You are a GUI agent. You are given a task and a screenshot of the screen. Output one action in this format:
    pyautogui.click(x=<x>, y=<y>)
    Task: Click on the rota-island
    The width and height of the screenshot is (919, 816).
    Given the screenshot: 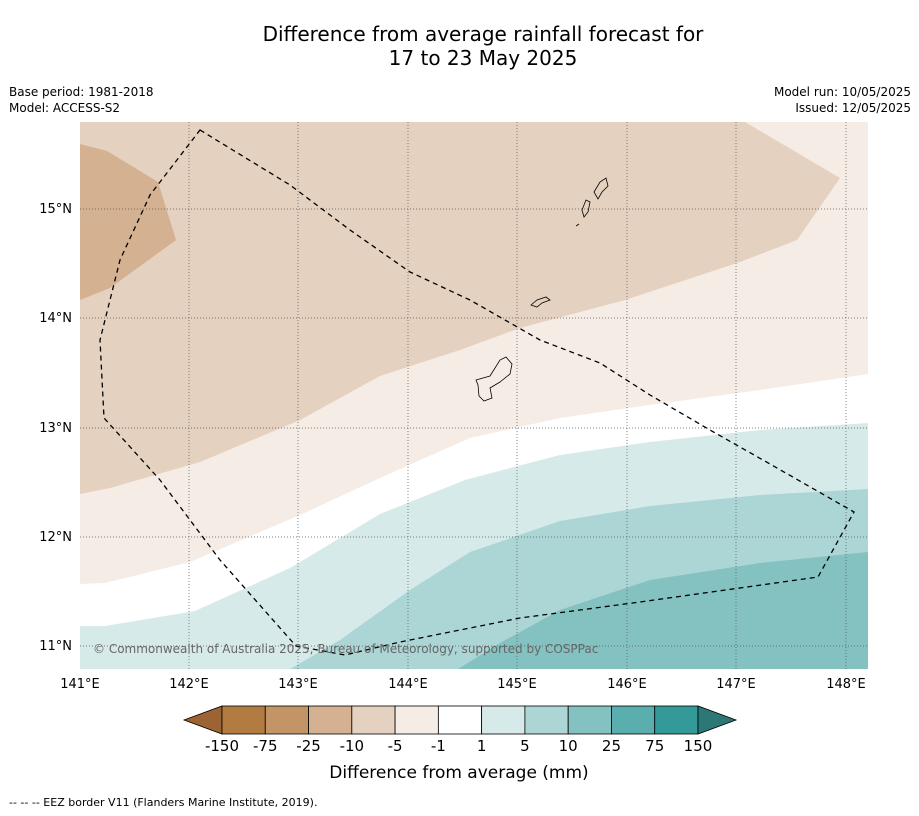 What is the action you would take?
    pyautogui.click(x=540, y=302)
    